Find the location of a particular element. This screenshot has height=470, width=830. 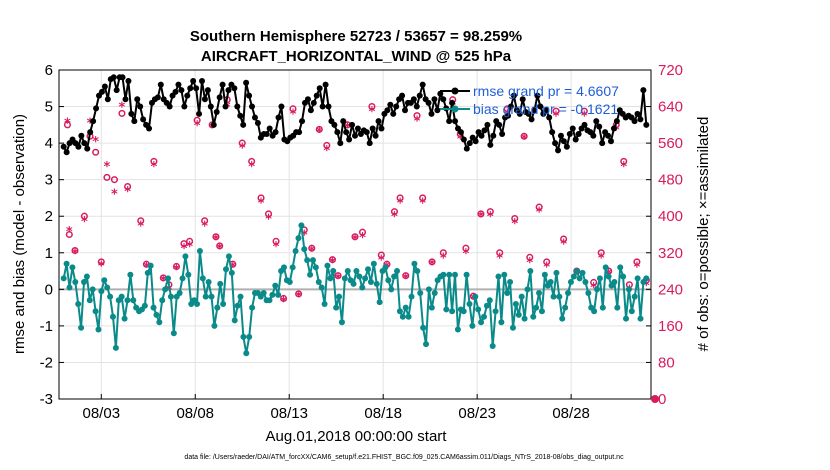

y-tick-label: 6 is located at coordinates (49, 70).